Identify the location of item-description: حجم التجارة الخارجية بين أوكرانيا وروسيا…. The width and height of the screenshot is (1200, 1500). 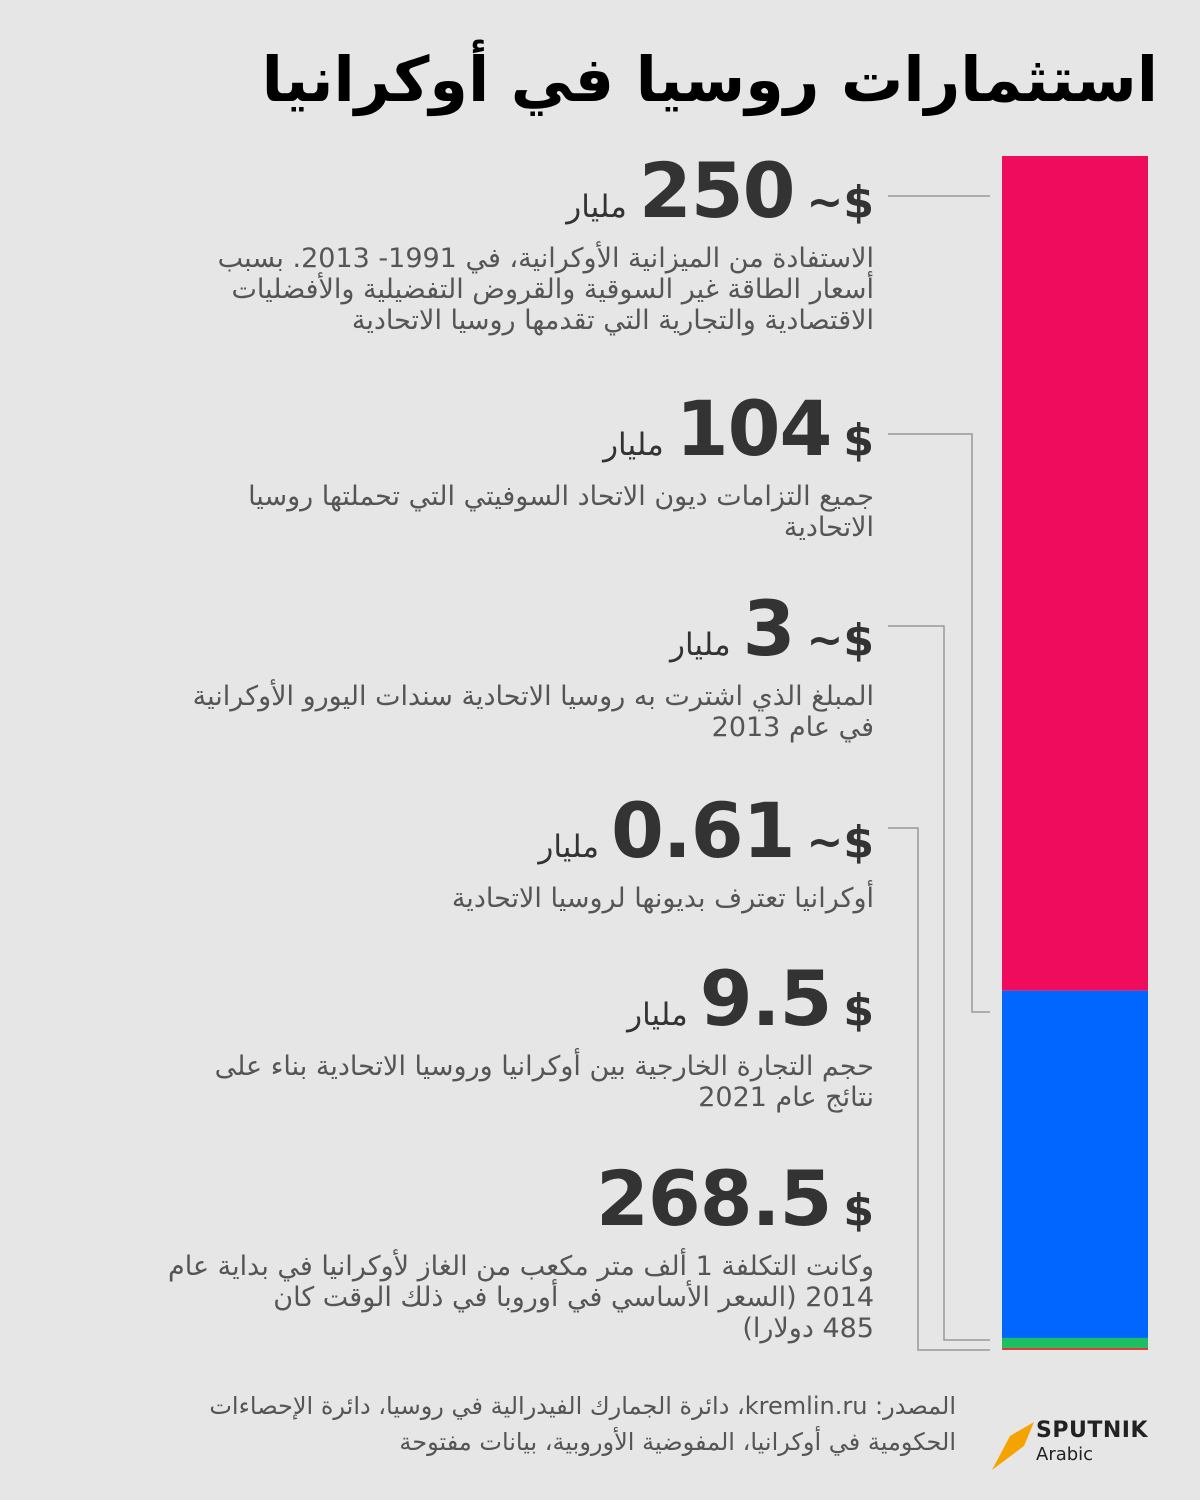
(544, 1082).